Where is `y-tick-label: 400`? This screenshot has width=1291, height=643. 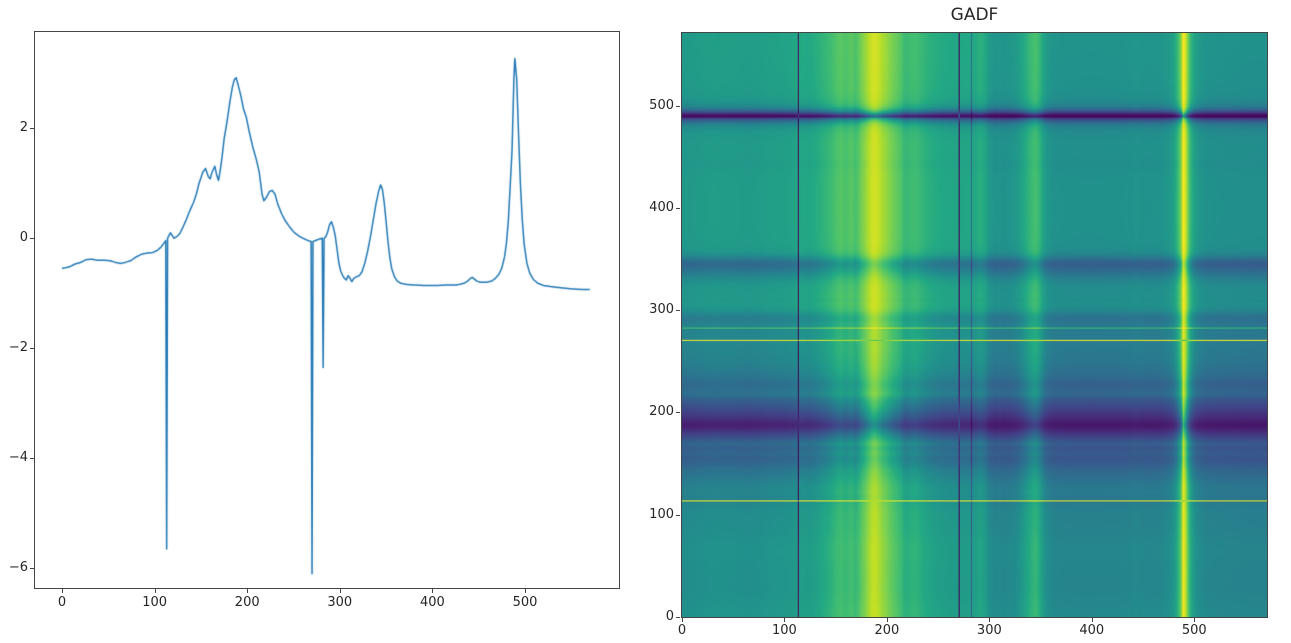
y-tick-label: 400 is located at coordinates (661, 207).